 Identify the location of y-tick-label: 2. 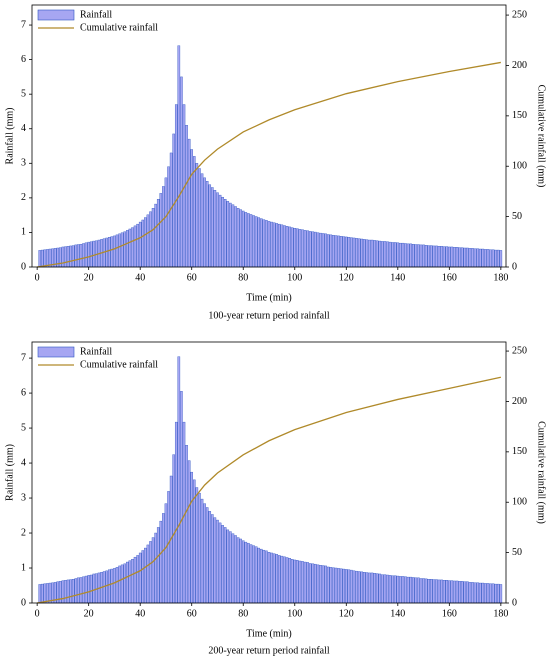
(23, 532).